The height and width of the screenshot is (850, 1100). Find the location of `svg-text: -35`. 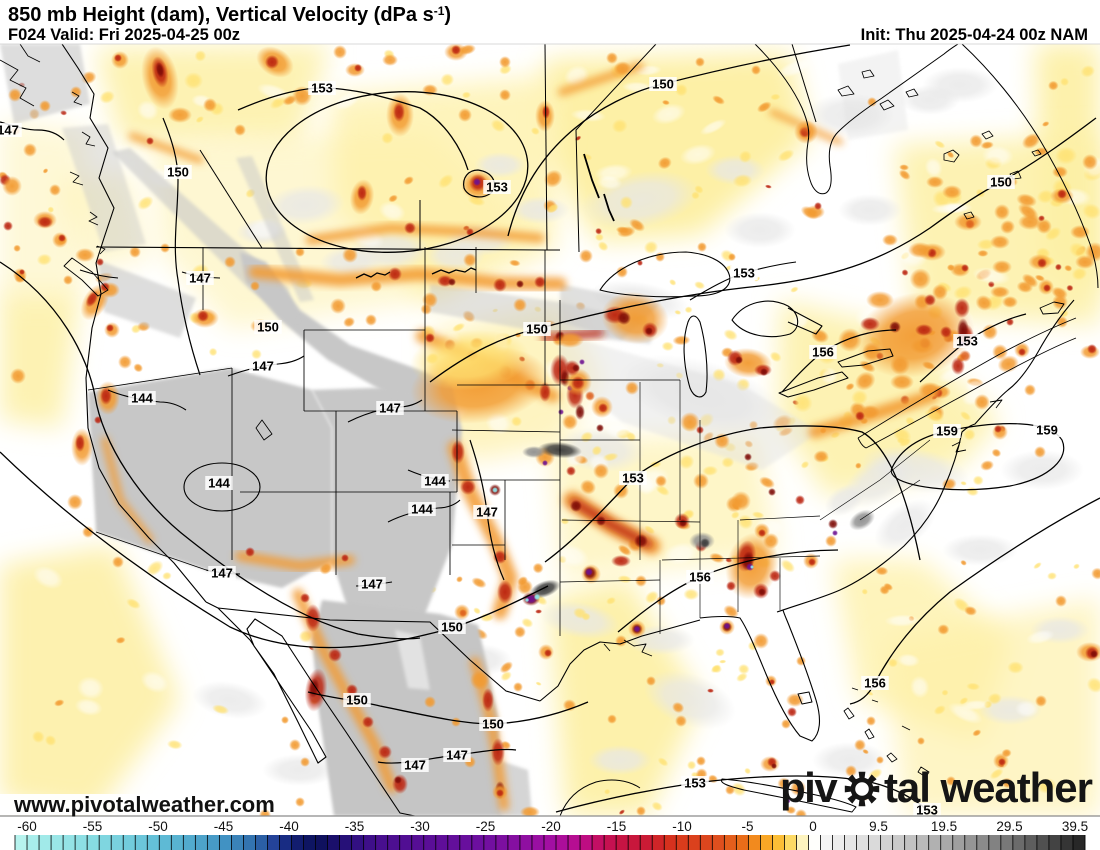

svg-text: -35 is located at coordinates (355, 826).